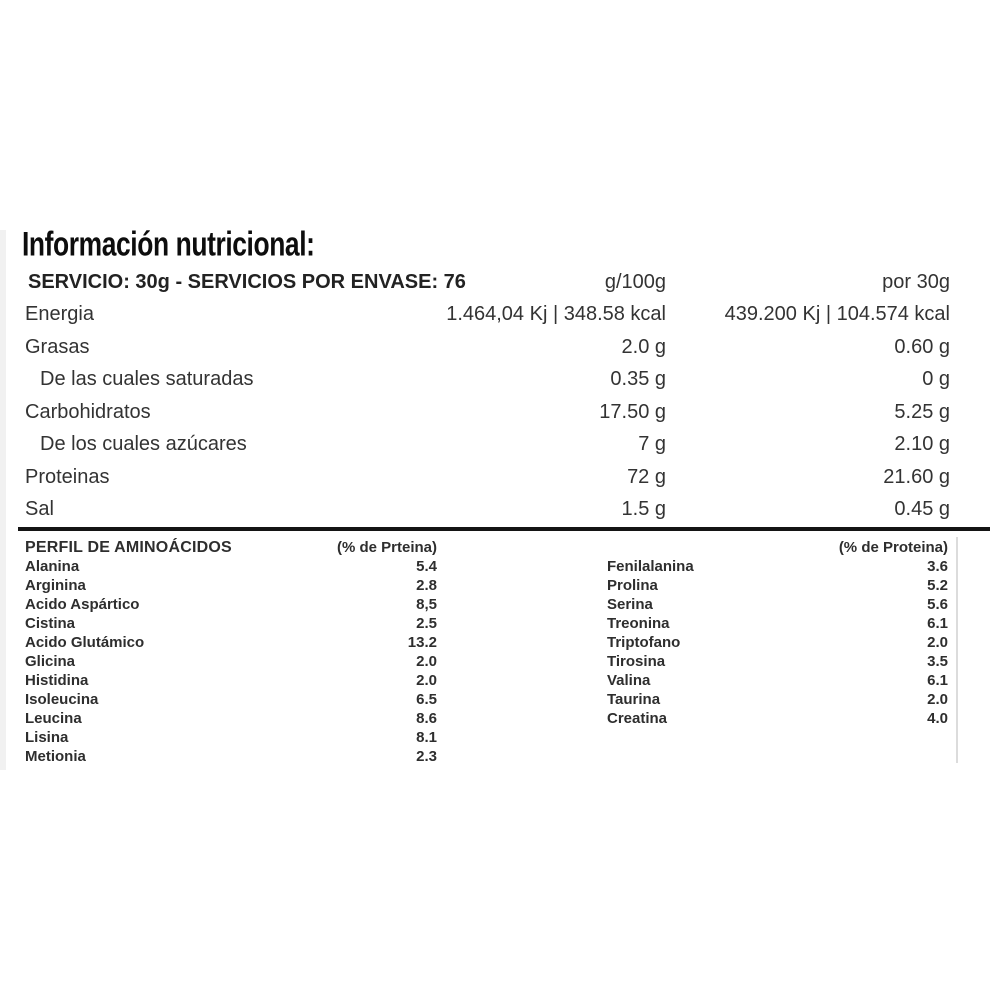 The height and width of the screenshot is (1000, 1000). I want to click on amino-name: Cistina, so click(50, 623).